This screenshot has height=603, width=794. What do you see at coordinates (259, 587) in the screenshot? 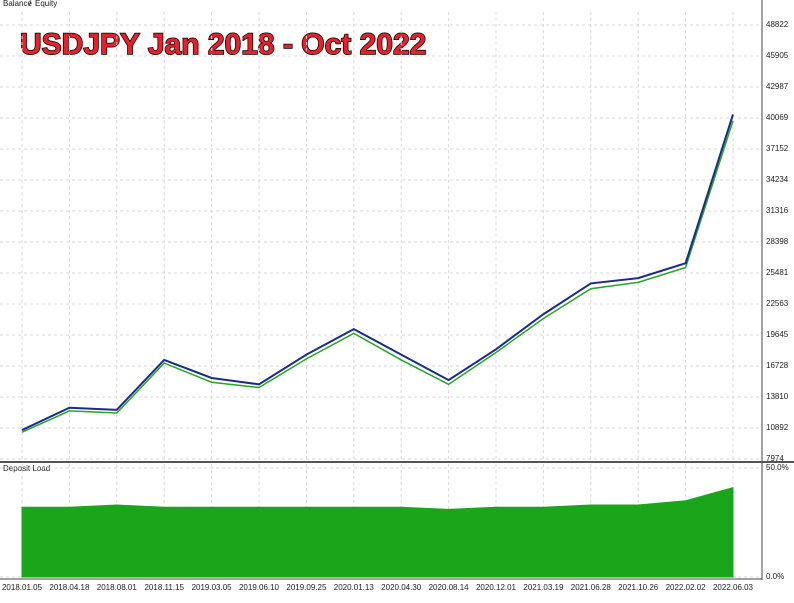
I see `x-tick-label: 2019.06.10` at bounding box center [259, 587].